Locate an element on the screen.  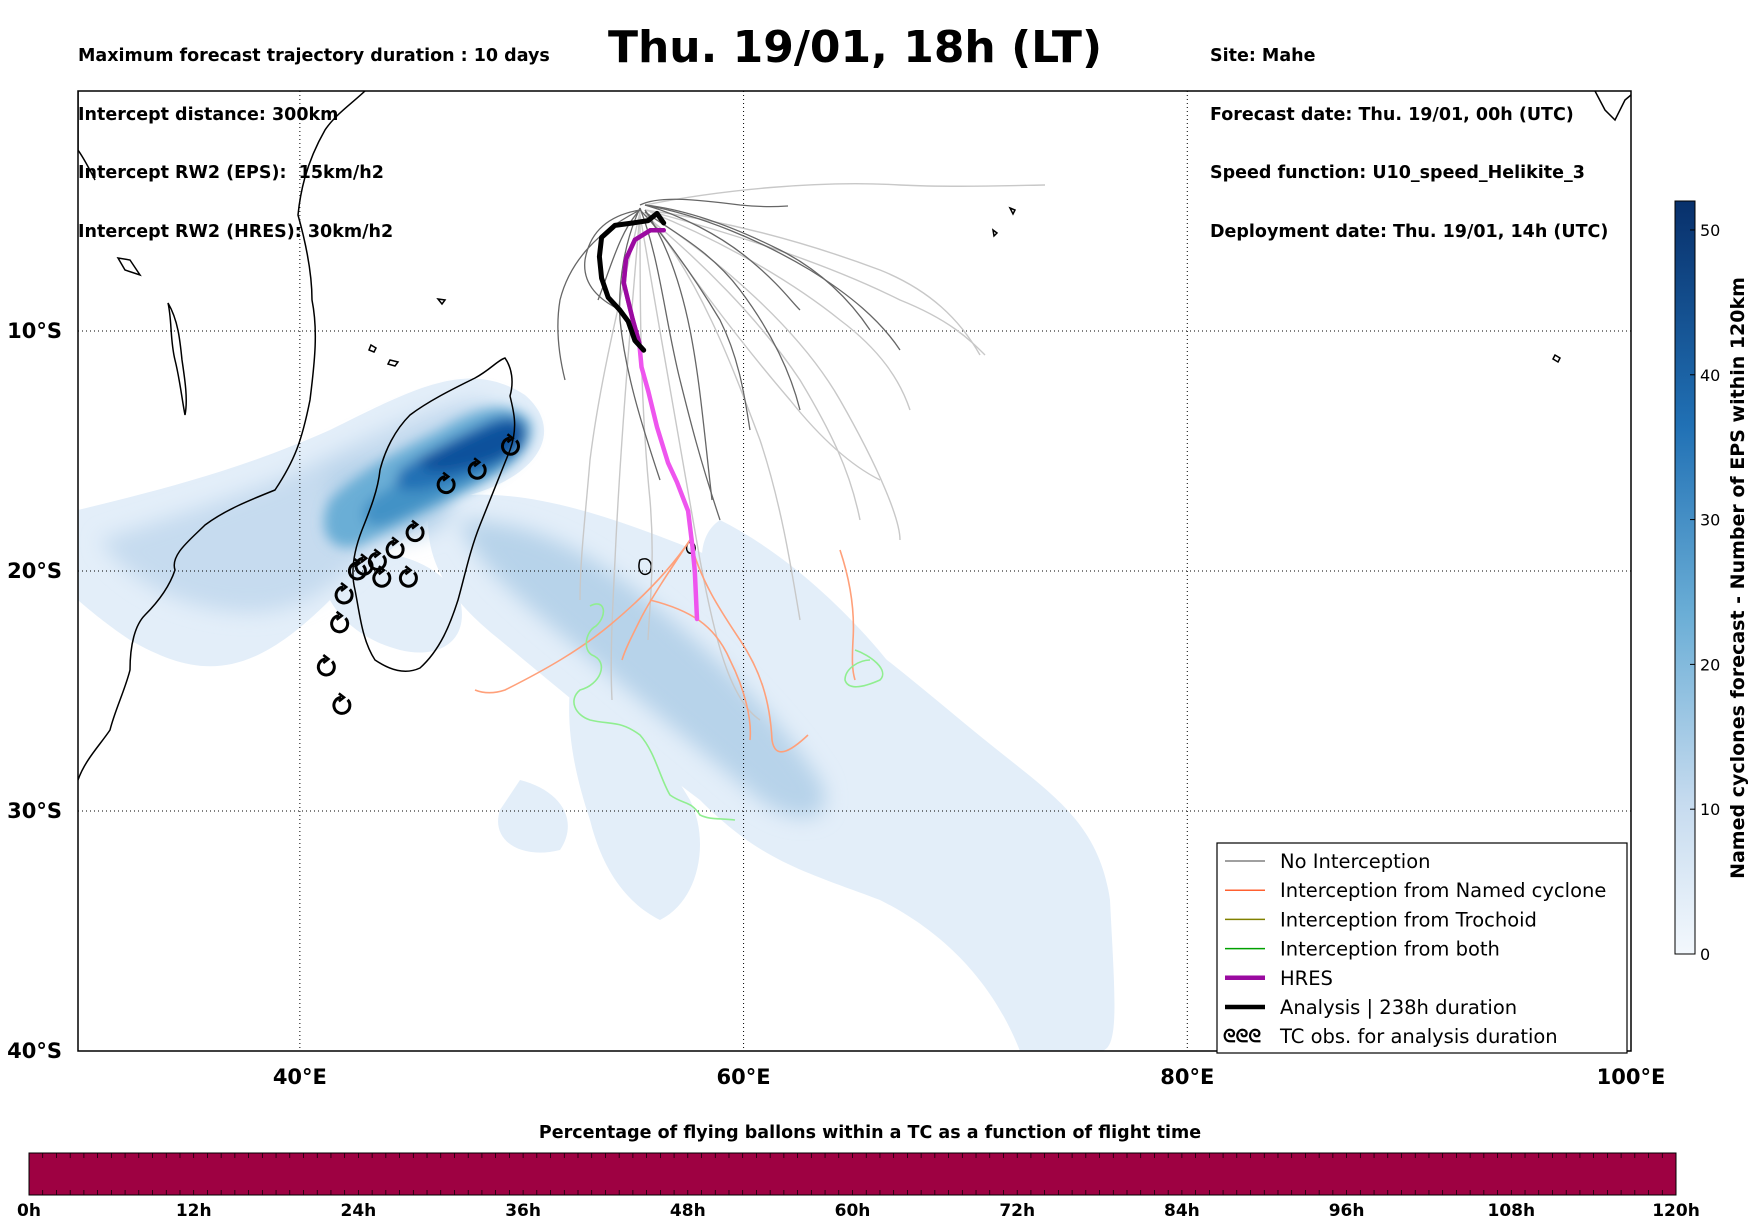
longitude-label: 40°E is located at coordinates (300, 1077).